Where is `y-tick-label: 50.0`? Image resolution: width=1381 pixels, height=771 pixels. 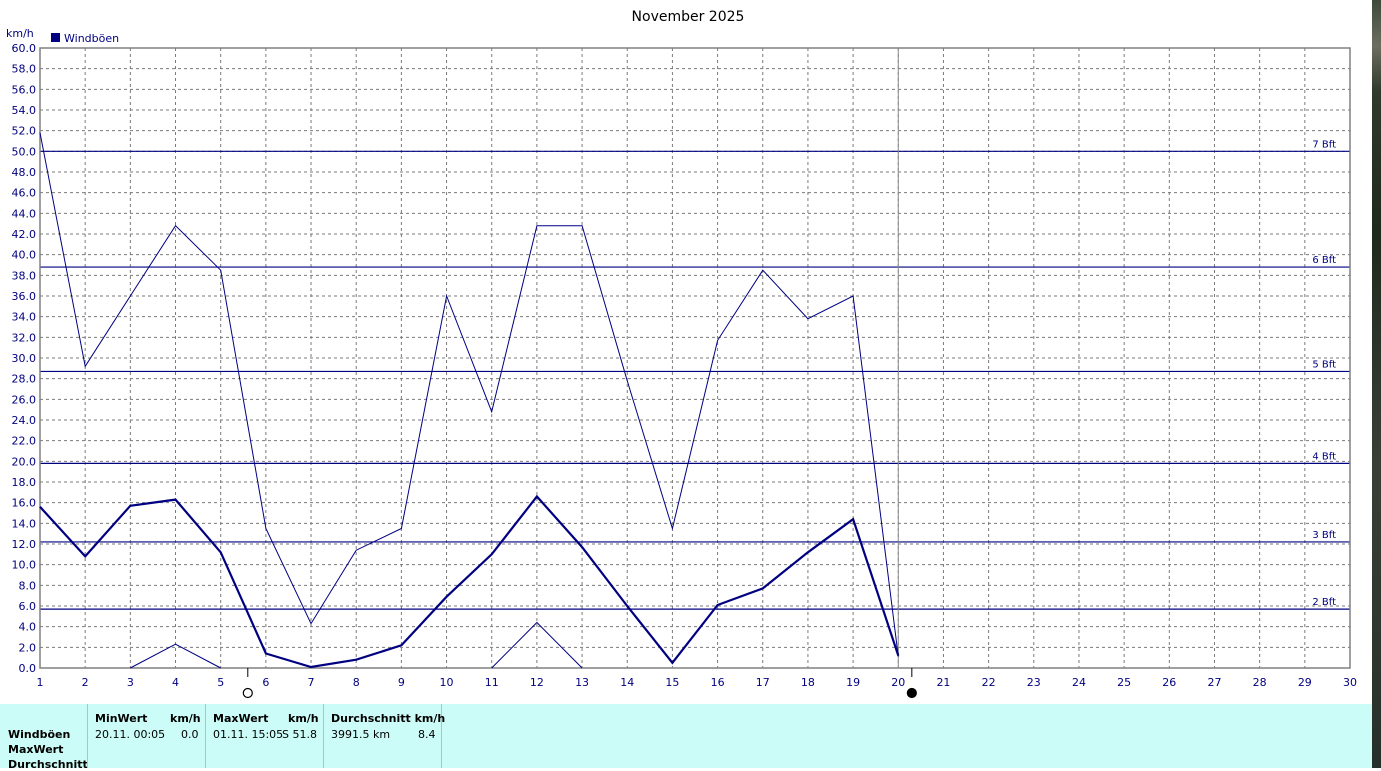
y-tick-label: 50.0 is located at coordinates (24, 151).